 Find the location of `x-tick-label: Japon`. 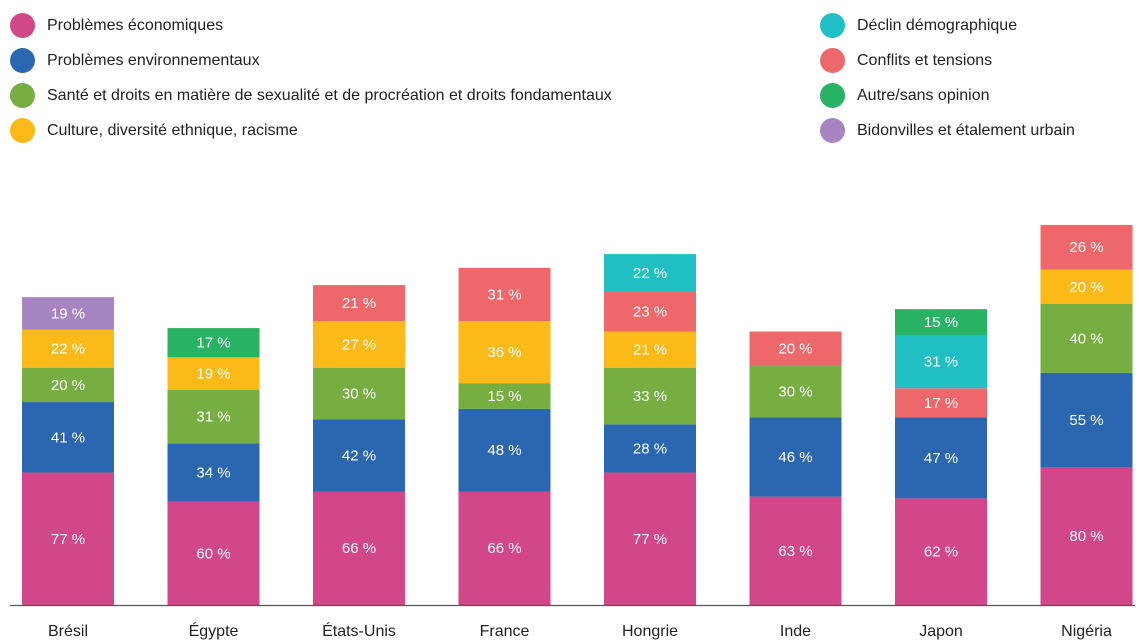

x-tick-label: Japon is located at coordinates (941, 631).